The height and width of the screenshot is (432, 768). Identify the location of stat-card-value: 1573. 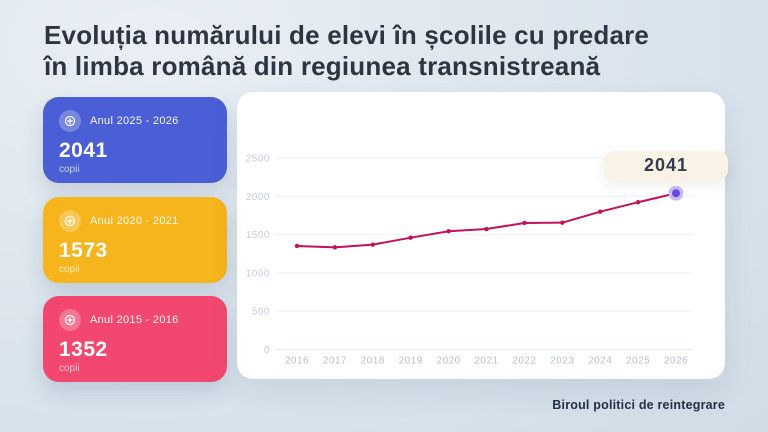
(83, 250).